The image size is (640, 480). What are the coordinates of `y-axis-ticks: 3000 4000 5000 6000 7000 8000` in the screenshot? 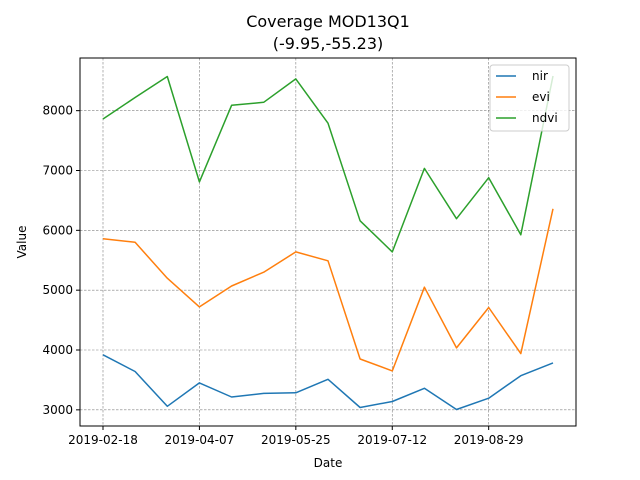 It's located at (61, 260).